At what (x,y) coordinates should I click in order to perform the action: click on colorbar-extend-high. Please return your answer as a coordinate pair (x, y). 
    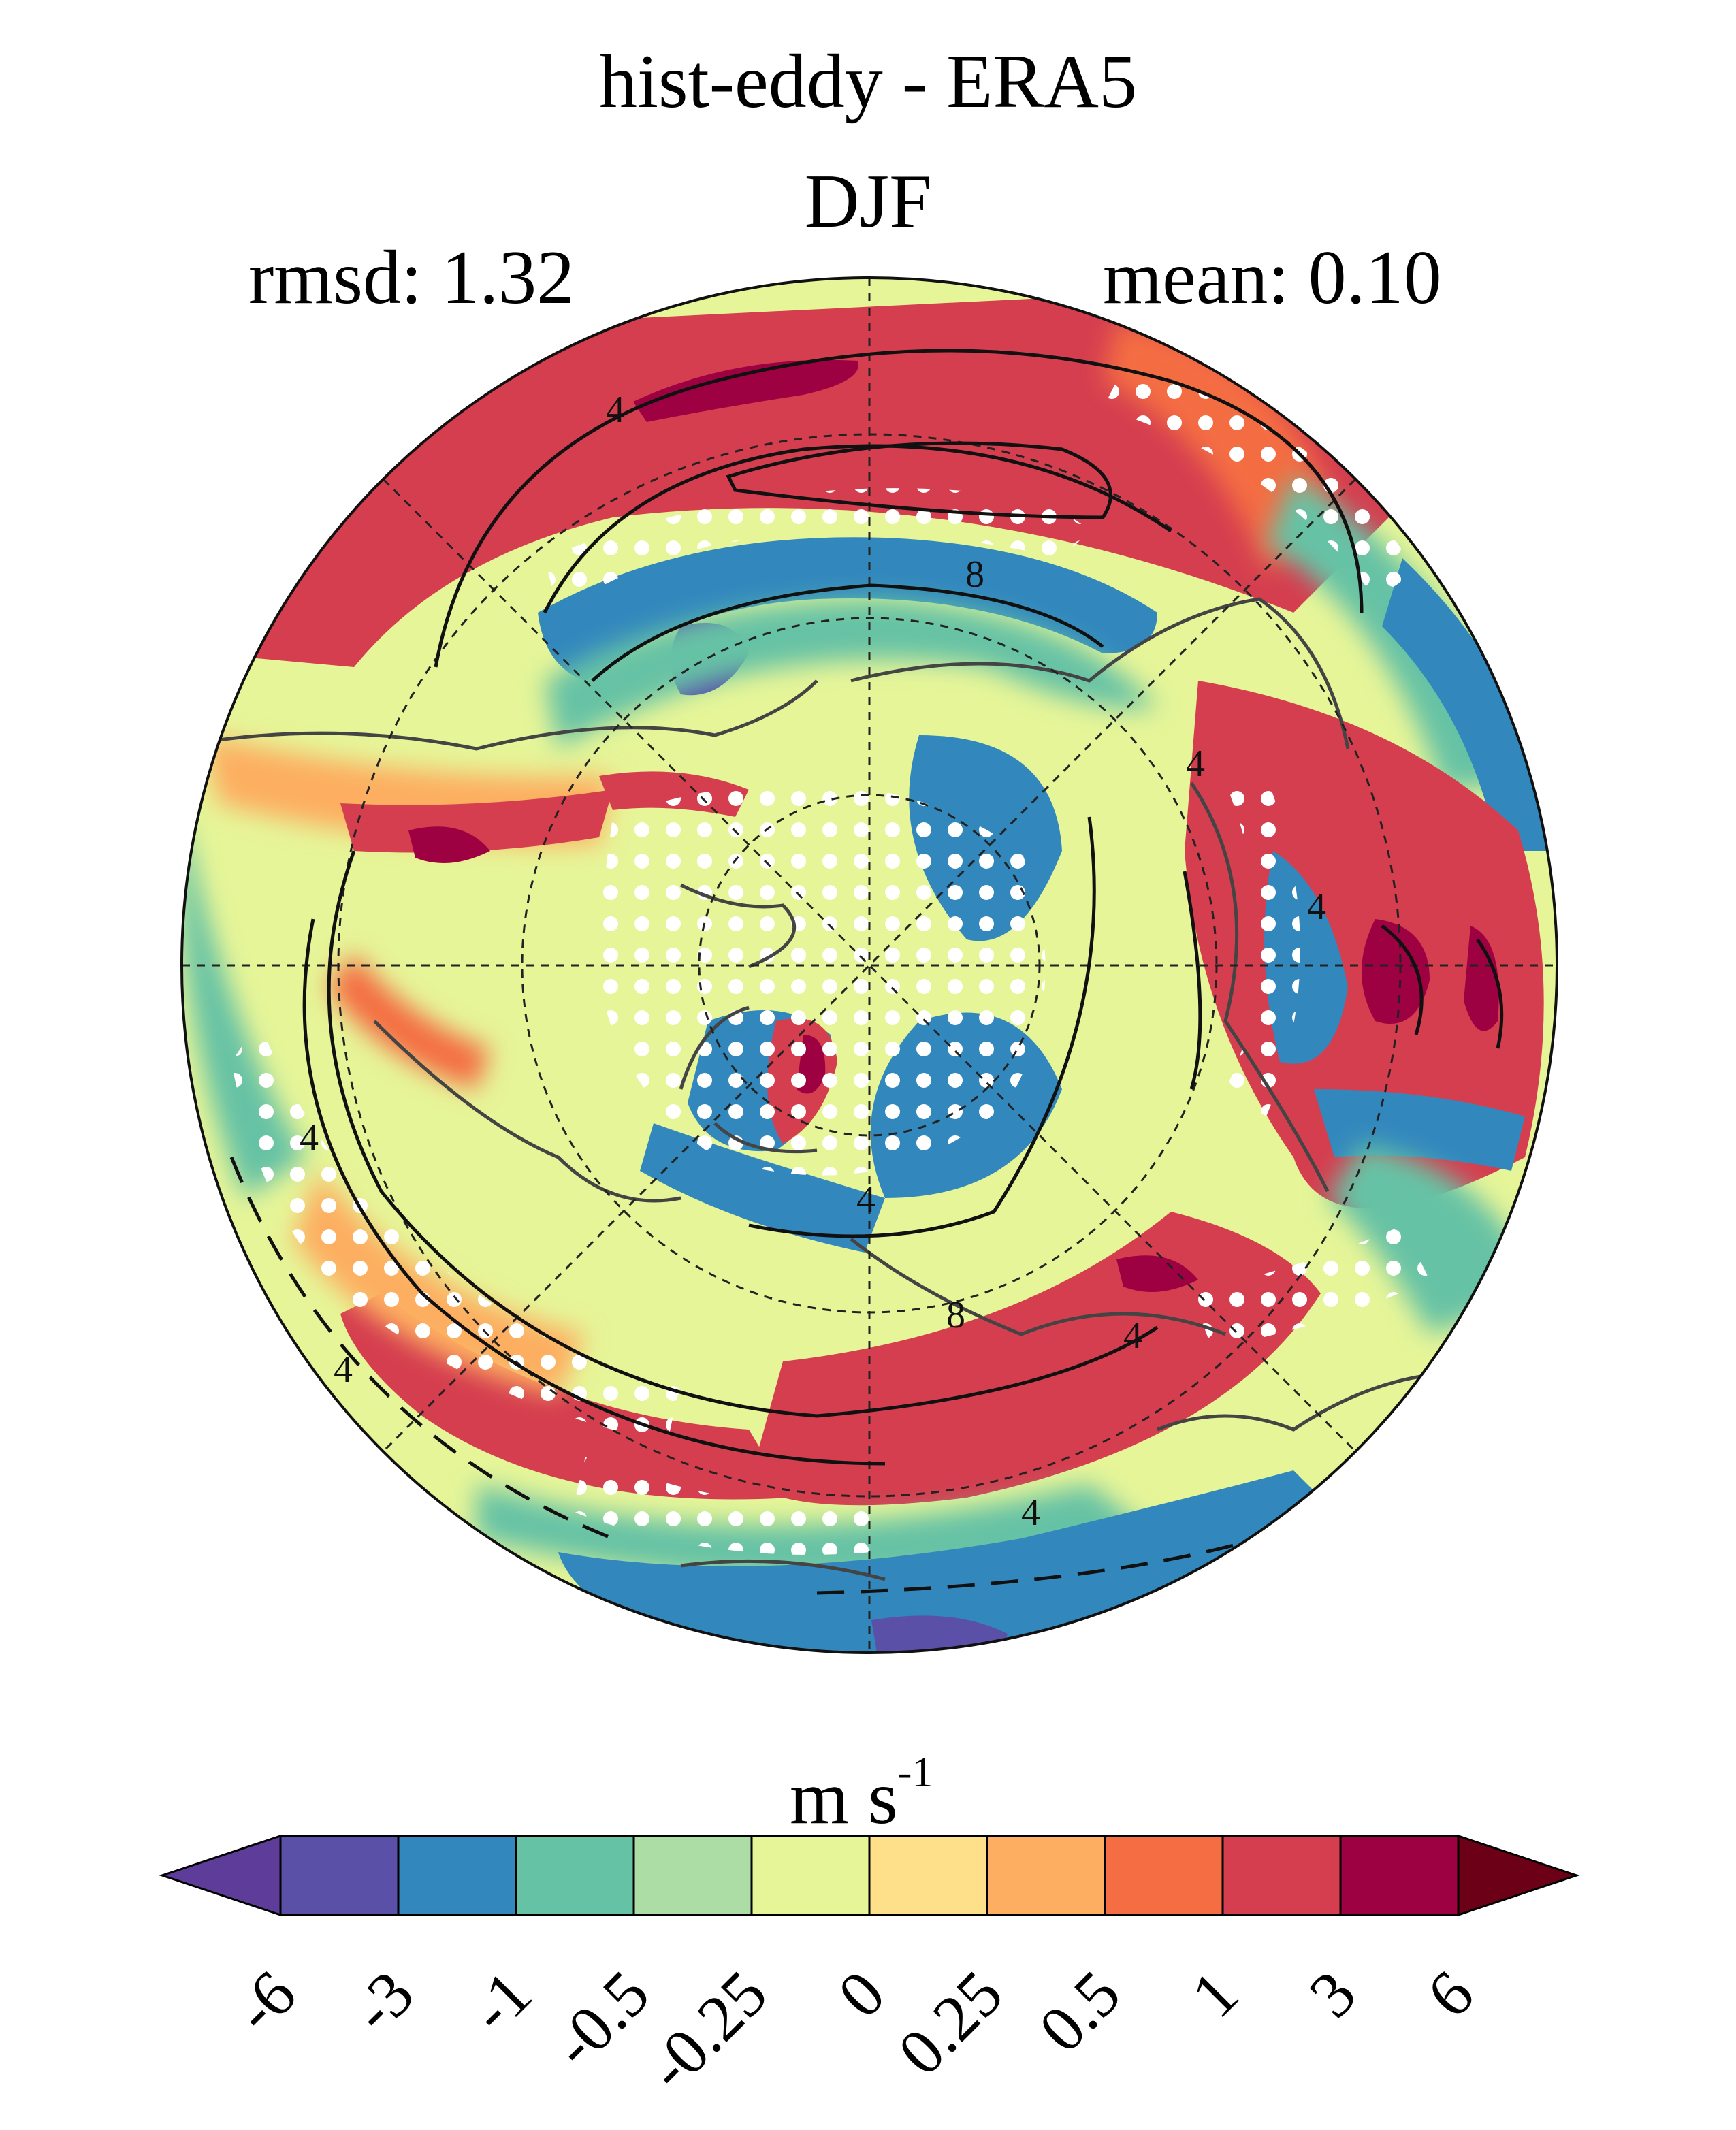
    Looking at the image, I should click on (1518, 1875).